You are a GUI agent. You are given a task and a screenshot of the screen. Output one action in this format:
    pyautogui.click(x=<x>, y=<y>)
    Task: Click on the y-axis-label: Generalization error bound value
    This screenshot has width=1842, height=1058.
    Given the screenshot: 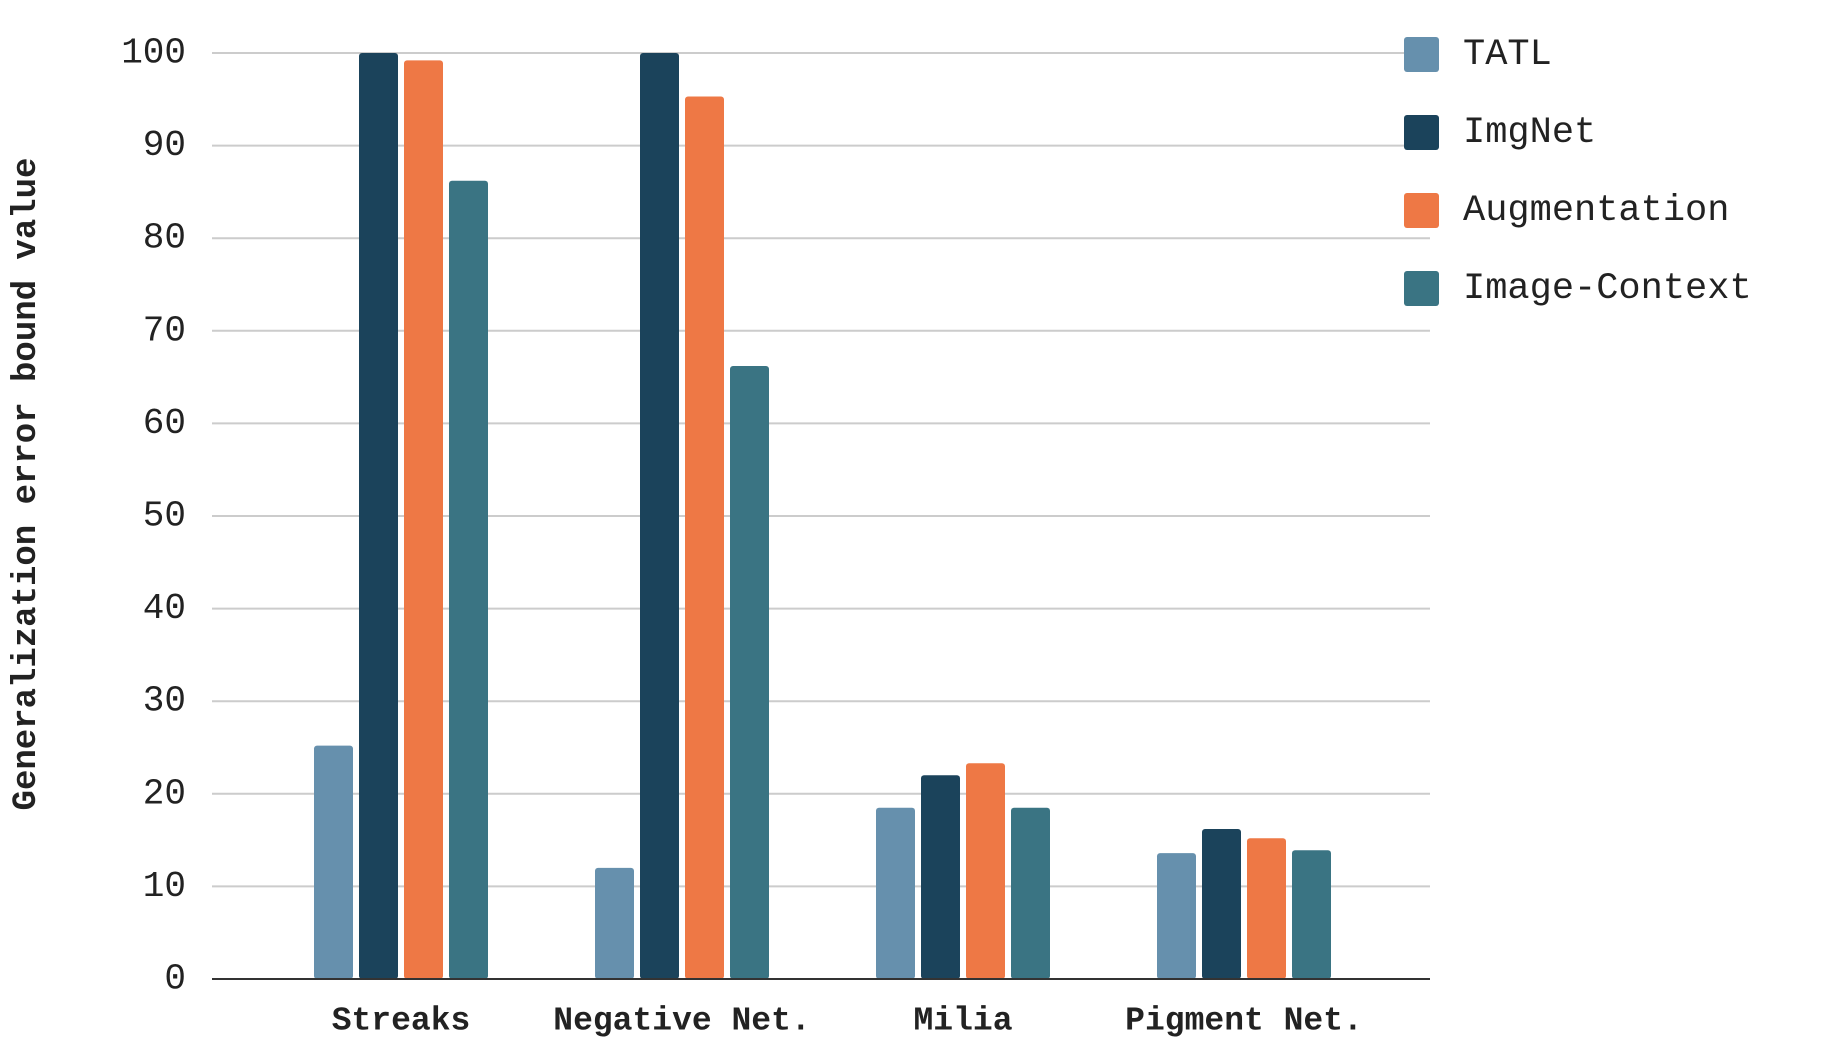 What is the action you would take?
    pyautogui.click(x=27, y=484)
    